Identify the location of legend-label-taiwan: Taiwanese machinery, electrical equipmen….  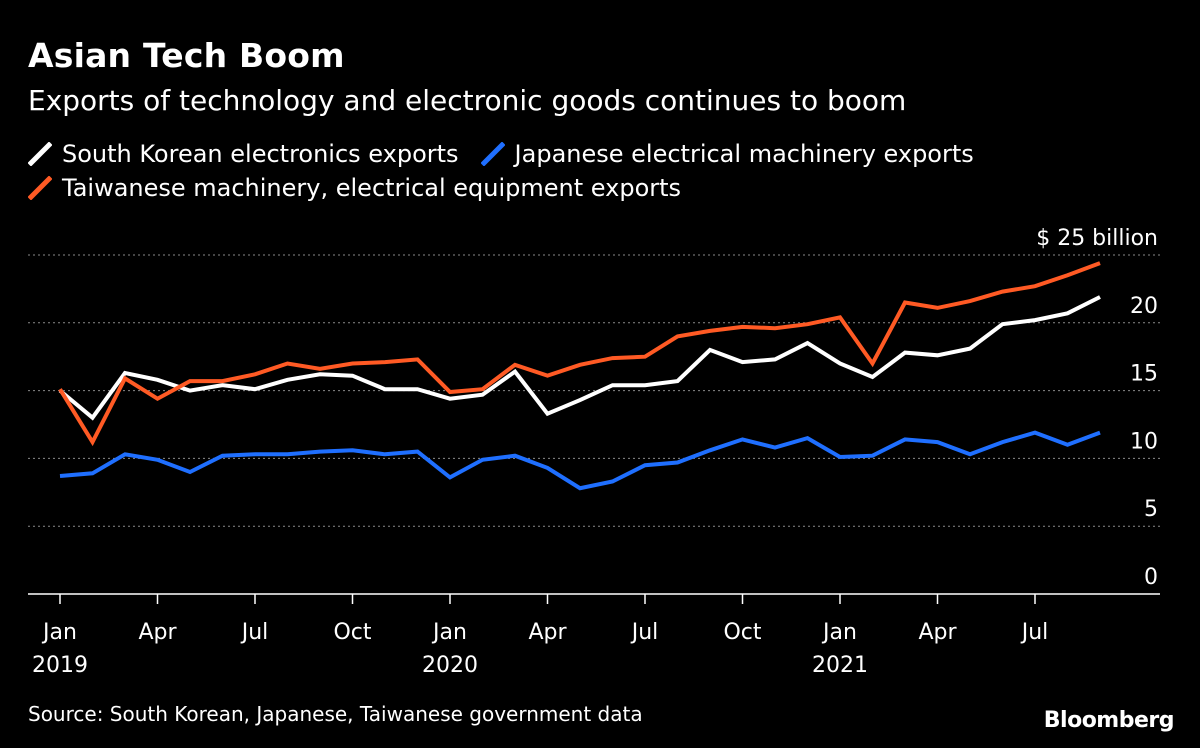
(372, 188).